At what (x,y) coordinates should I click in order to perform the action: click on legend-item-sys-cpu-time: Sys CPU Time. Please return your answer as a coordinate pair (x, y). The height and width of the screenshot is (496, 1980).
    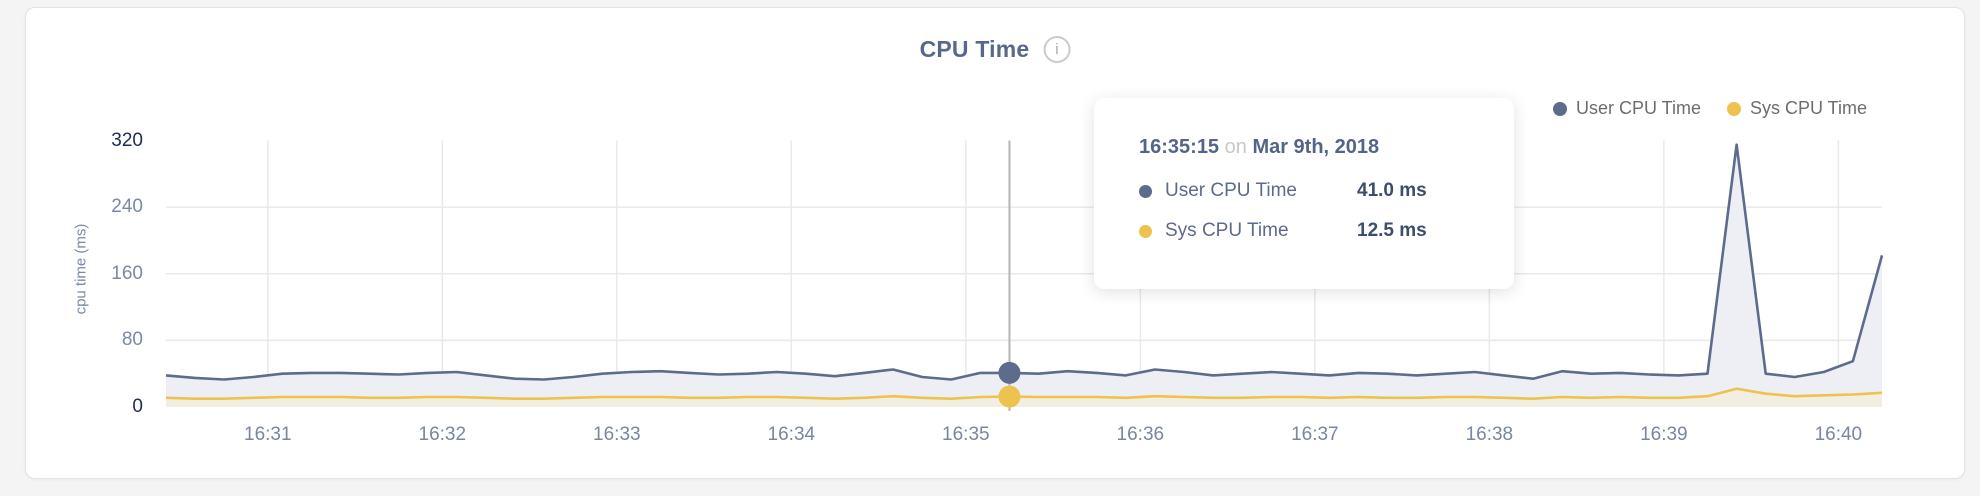
    Looking at the image, I should click on (1796, 108).